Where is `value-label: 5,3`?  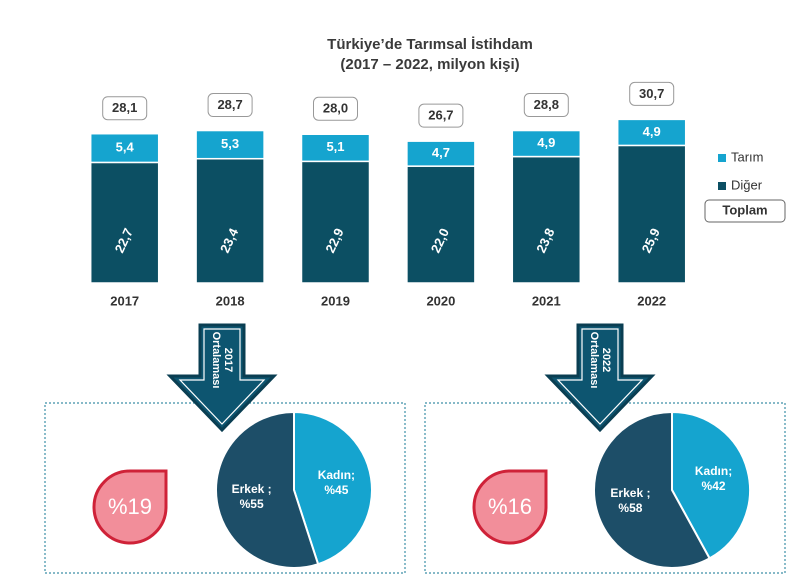
value-label: 5,3 is located at coordinates (230, 143).